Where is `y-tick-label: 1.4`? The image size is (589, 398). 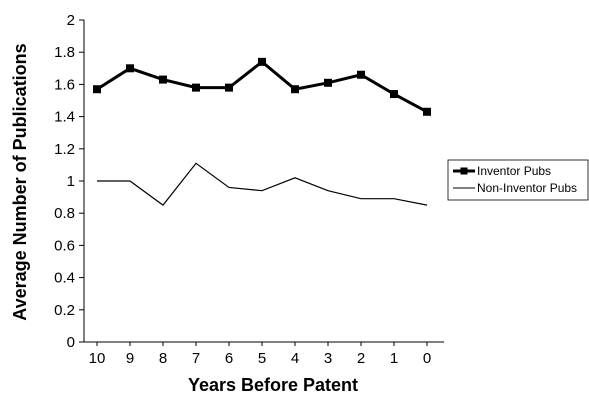 y-tick-label: 1.4 is located at coordinates (64, 117).